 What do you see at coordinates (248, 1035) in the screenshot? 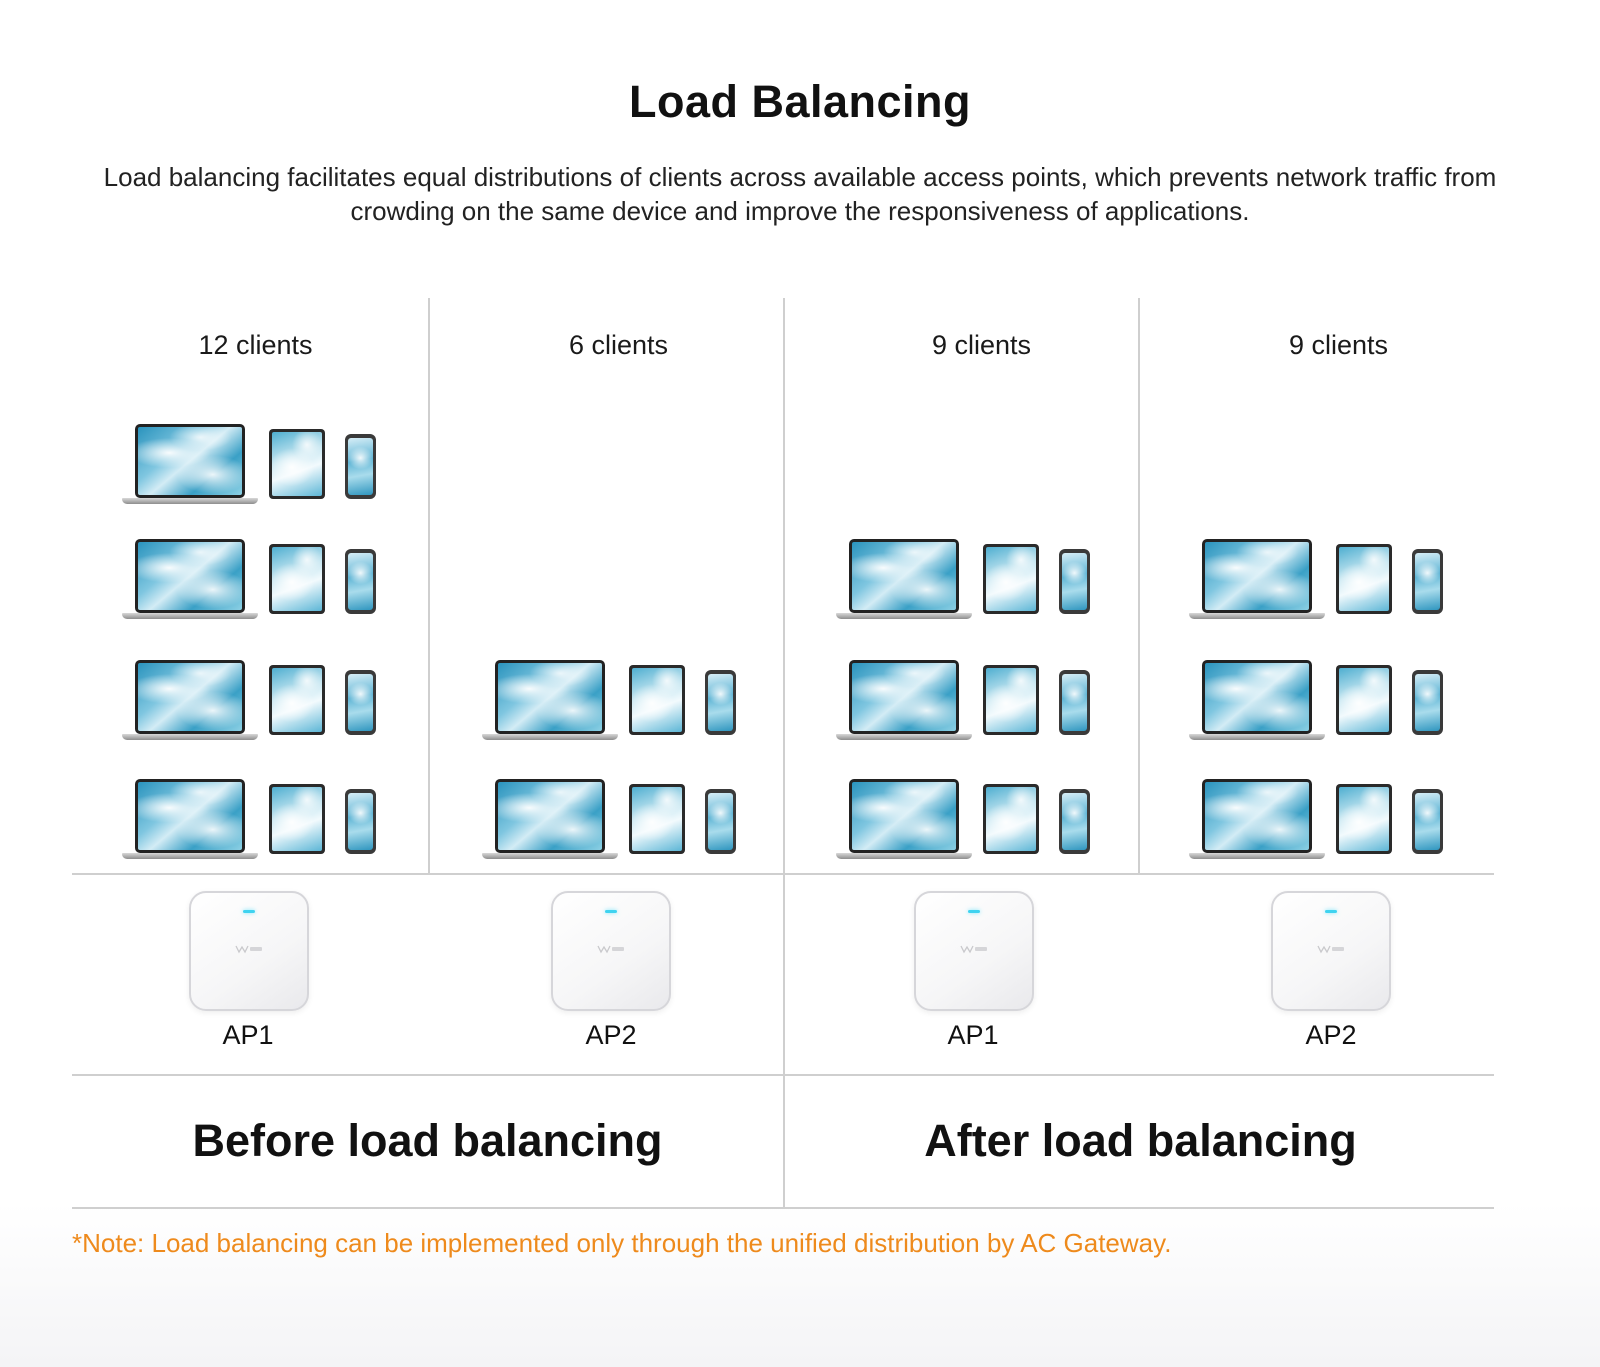
I see `ap-label-1: AP1` at bounding box center [248, 1035].